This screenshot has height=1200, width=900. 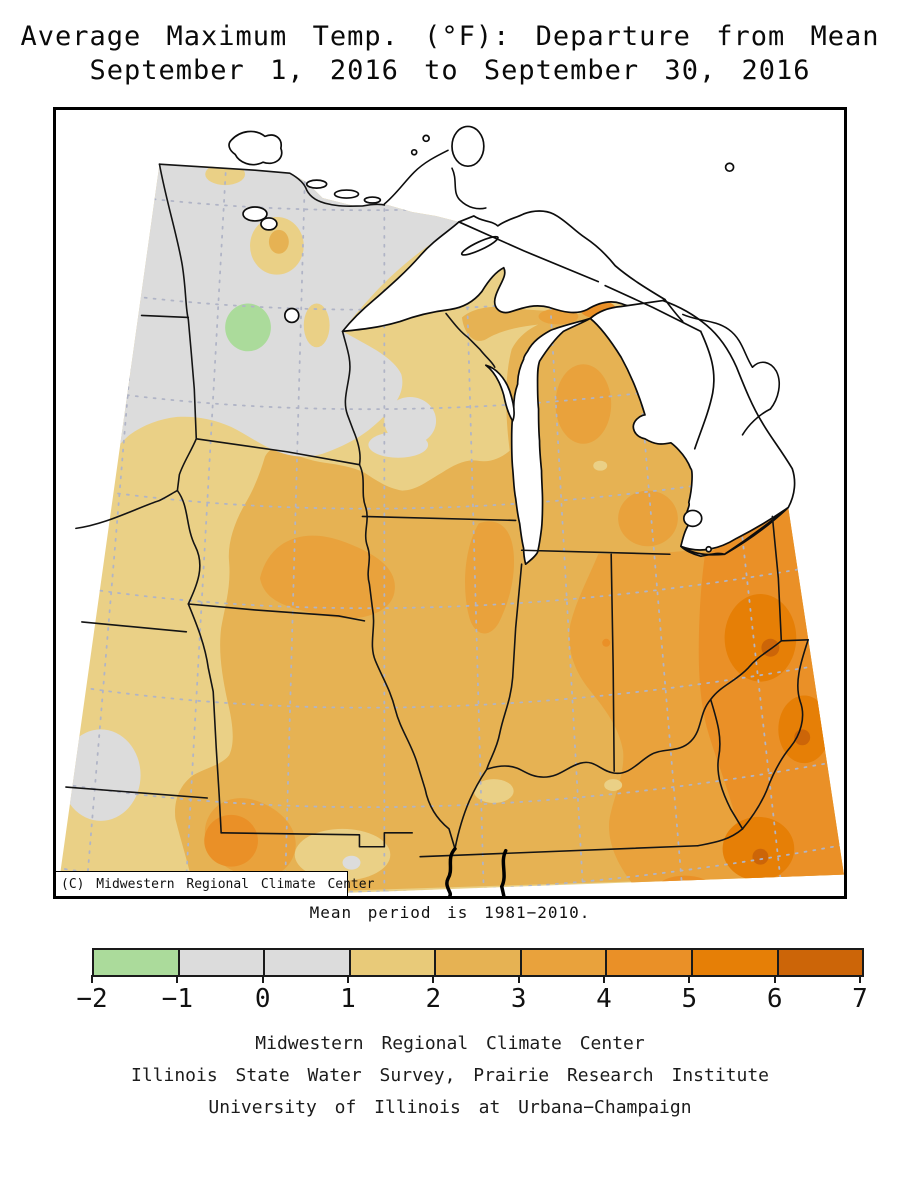 I want to click on lake-nipigon, so click(x=468, y=146).